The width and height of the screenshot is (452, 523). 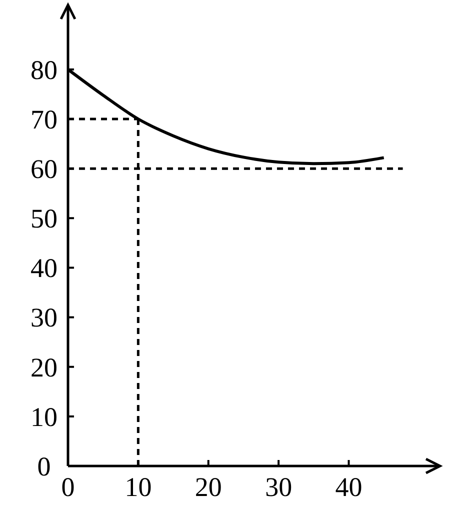 I want to click on y-tick-label: 10, so click(x=44, y=417).